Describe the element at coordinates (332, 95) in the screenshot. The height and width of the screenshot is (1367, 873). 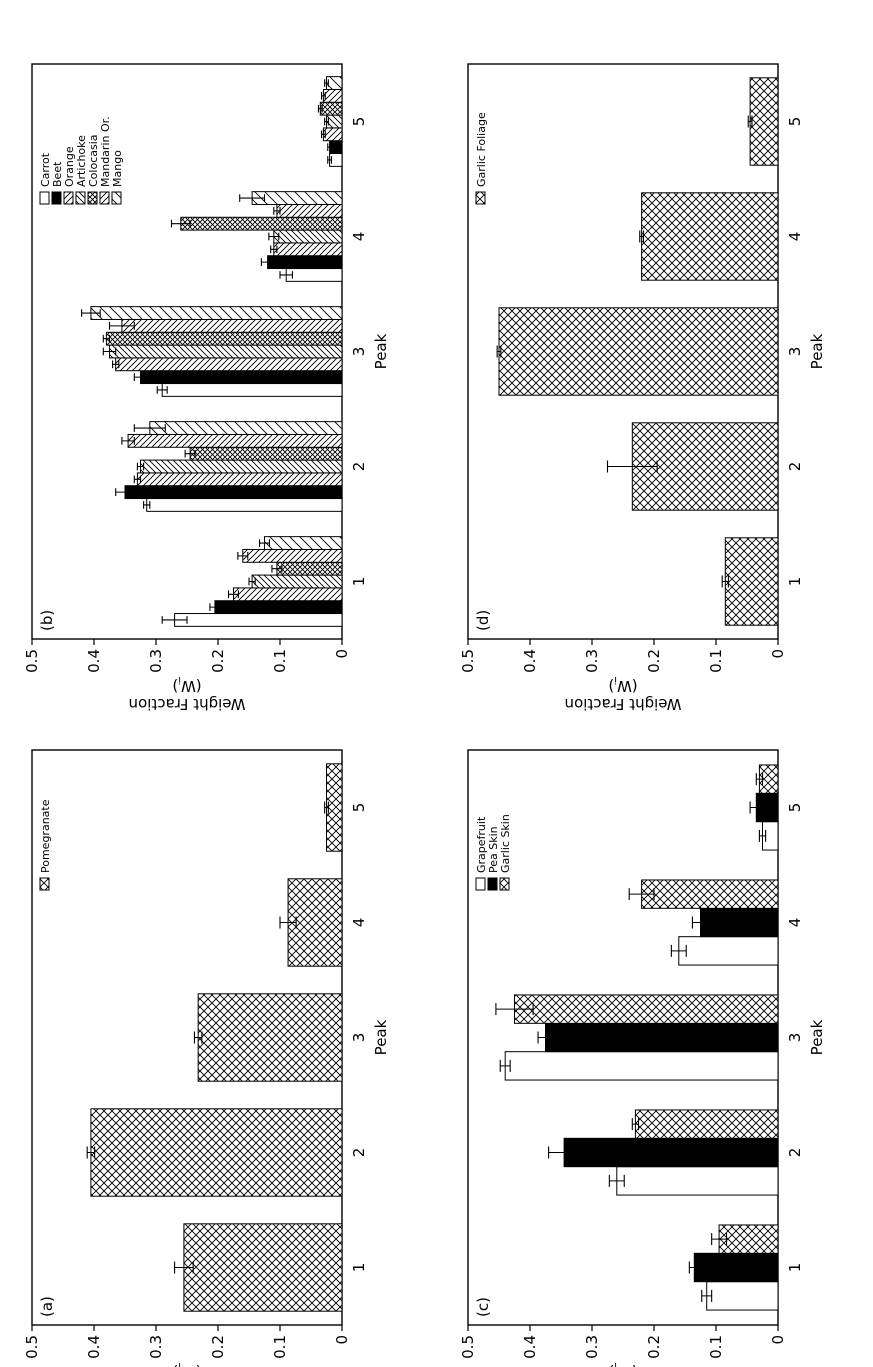
I see `bar-mandarin-or--peak-5` at that location.